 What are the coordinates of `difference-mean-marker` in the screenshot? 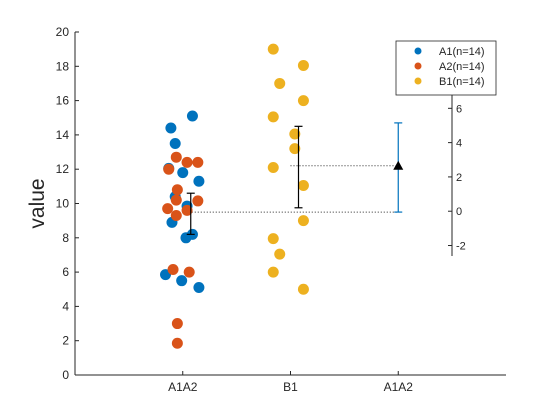 It's located at (398, 165).